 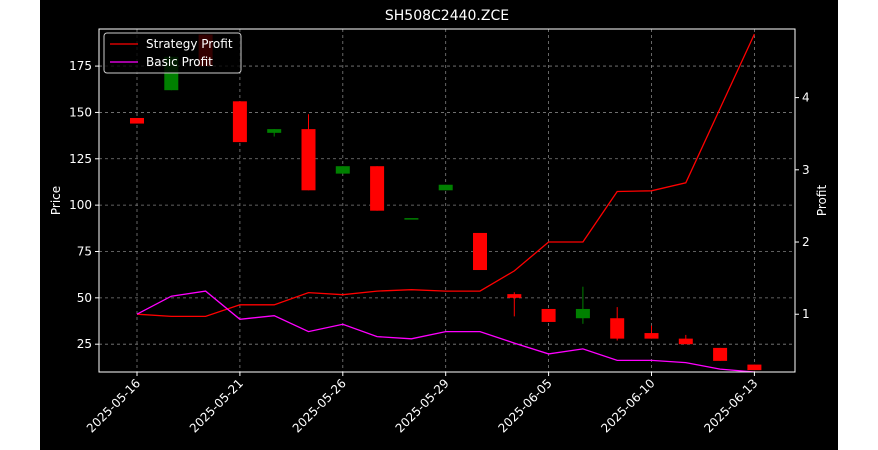 What do you see at coordinates (113, 405) in the screenshot?
I see `x-tick-label: 2025-05-16` at bounding box center [113, 405].